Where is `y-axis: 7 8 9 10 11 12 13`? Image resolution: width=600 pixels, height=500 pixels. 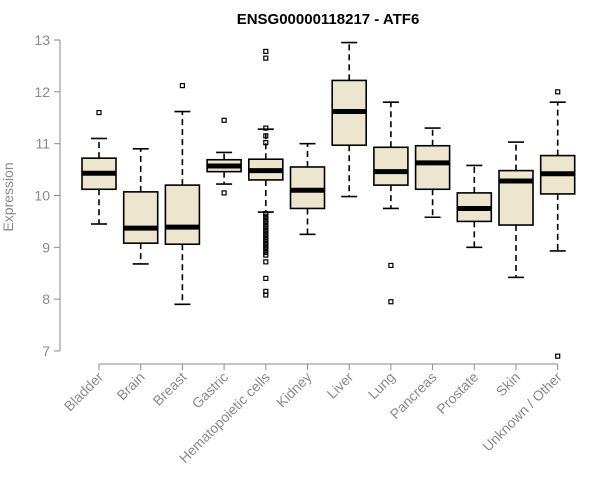
y-axis: 7 8 9 10 11 12 13 is located at coordinates (47, 195).